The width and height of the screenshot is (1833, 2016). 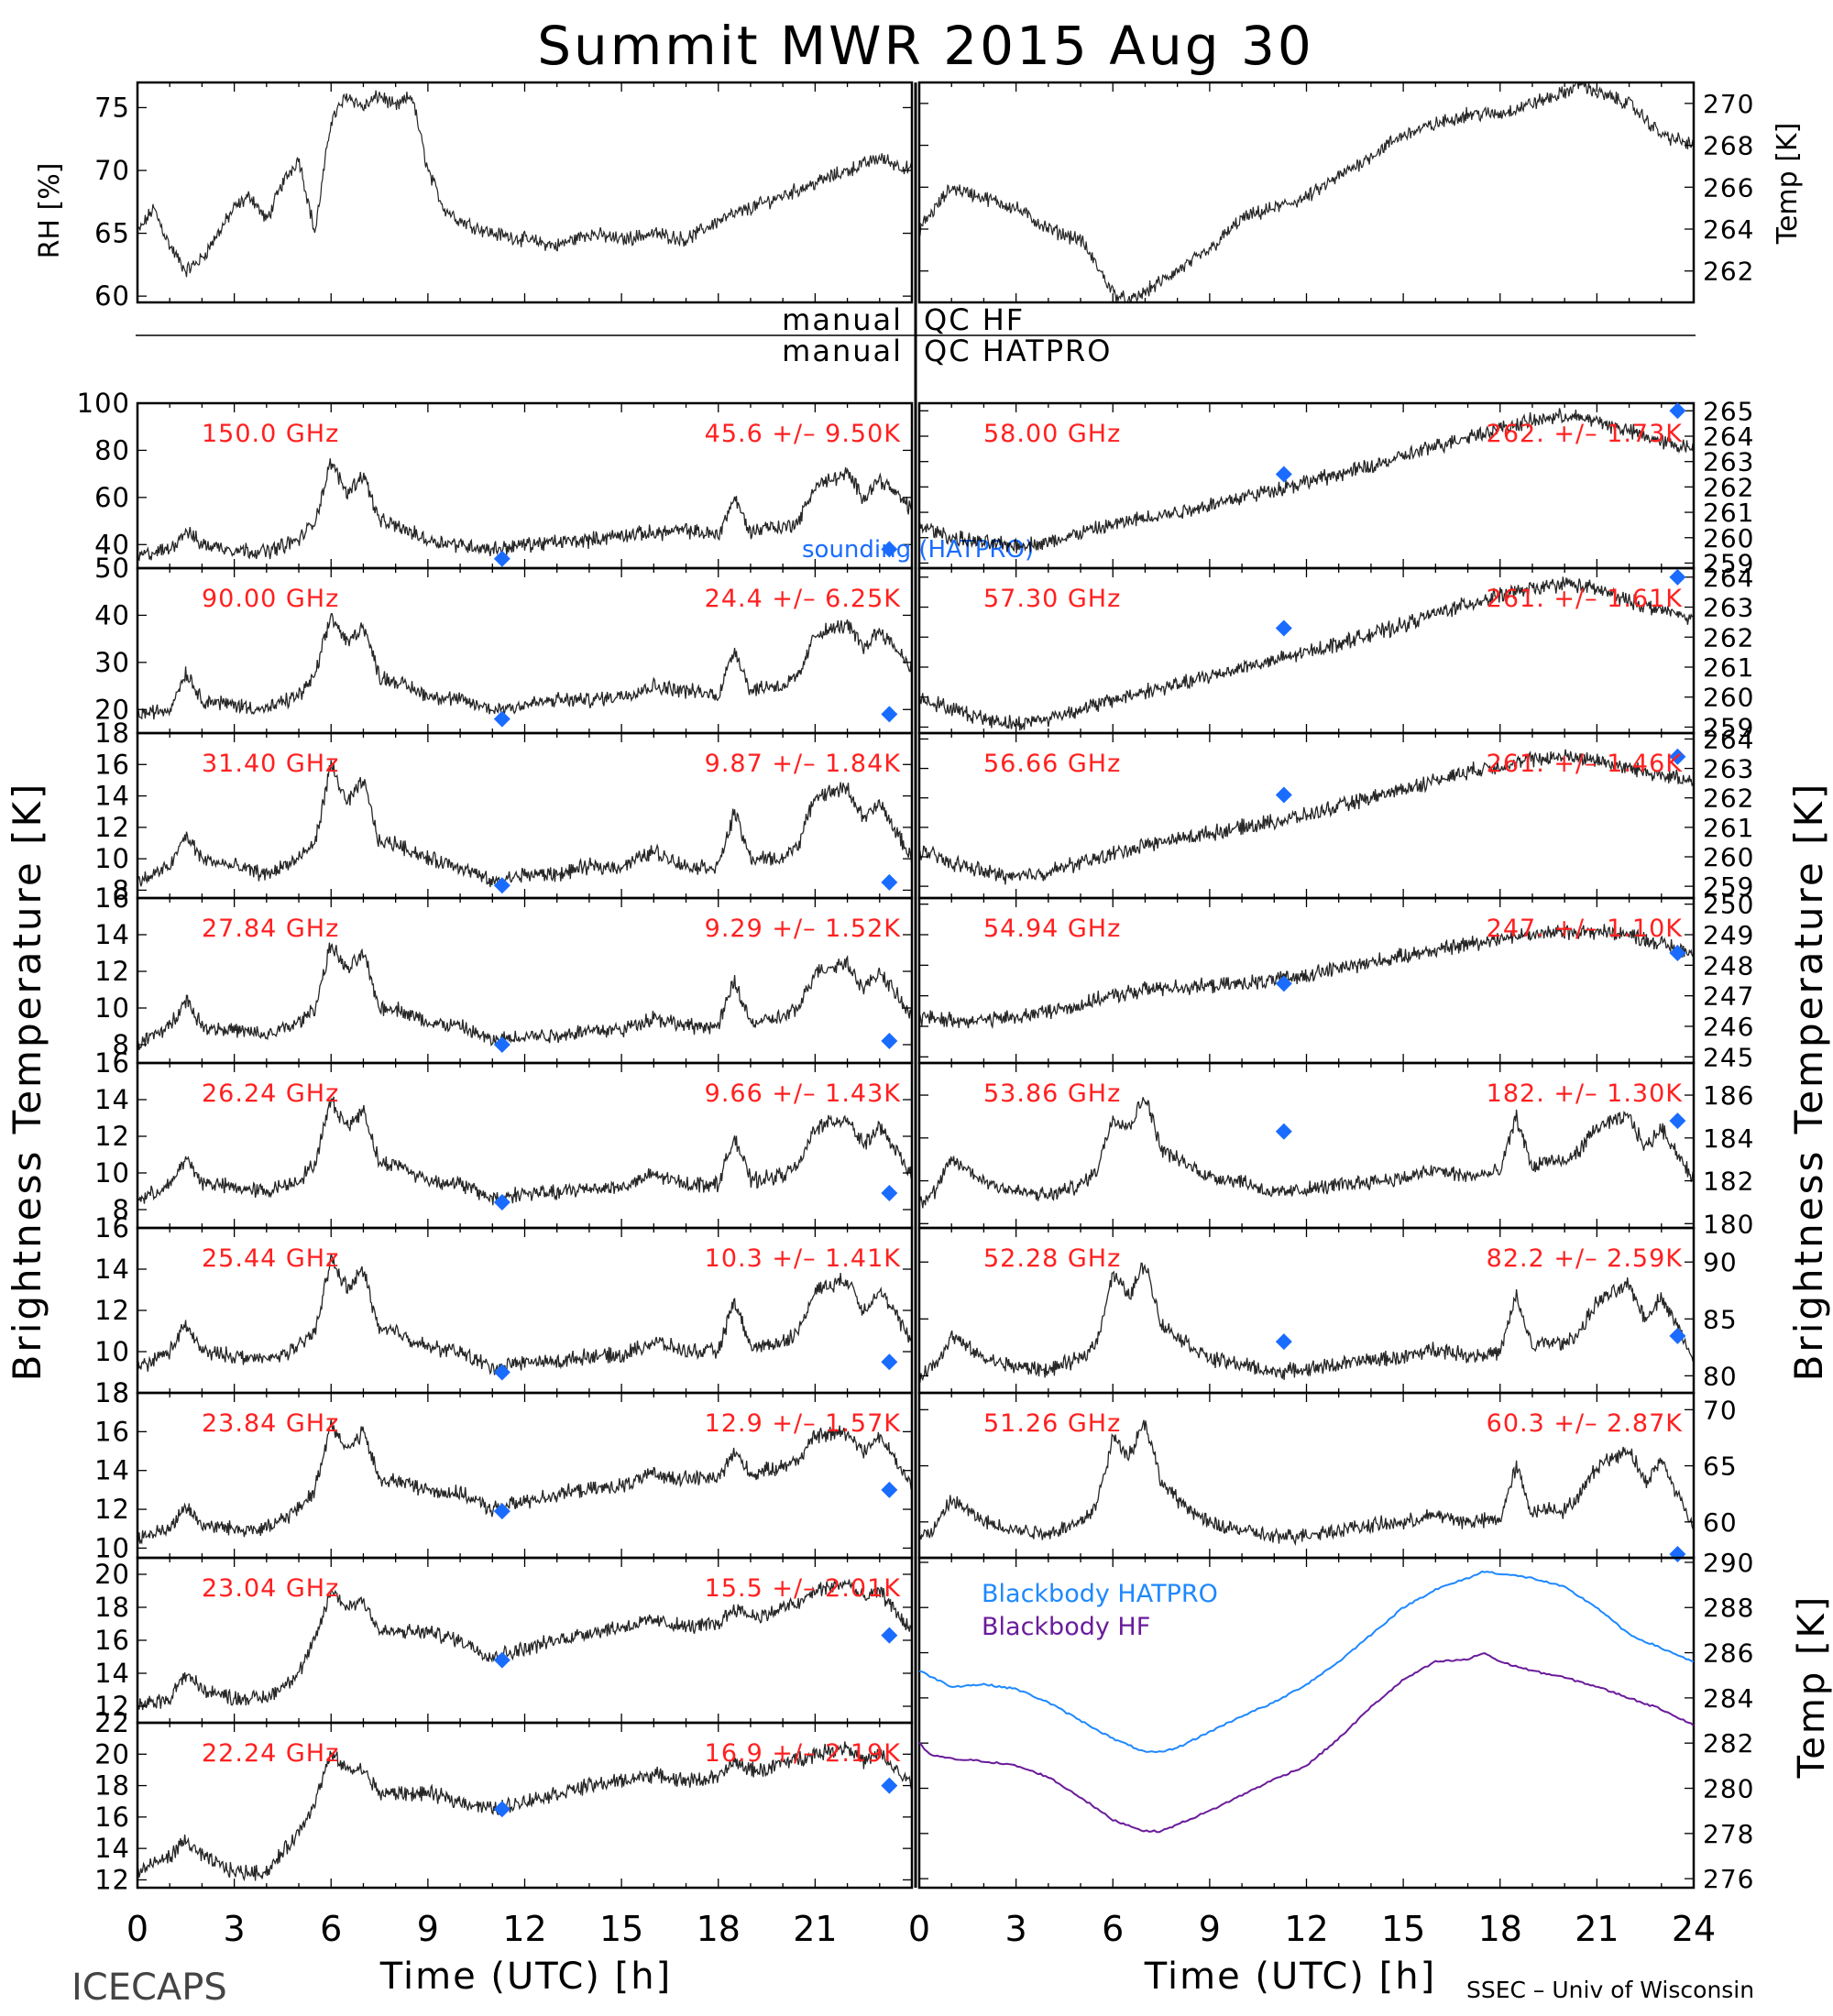 What do you see at coordinates (1597, 1929) in the screenshot?
I see `x-tick-label: 21` at bounding box center [1597, 1929].